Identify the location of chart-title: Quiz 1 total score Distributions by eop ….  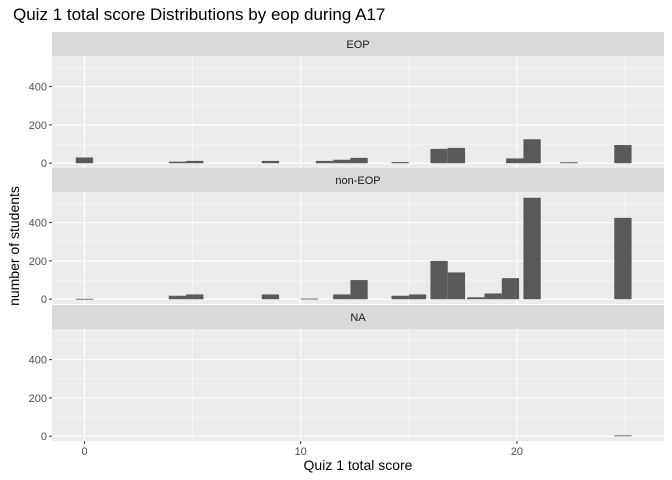
(199, 14).